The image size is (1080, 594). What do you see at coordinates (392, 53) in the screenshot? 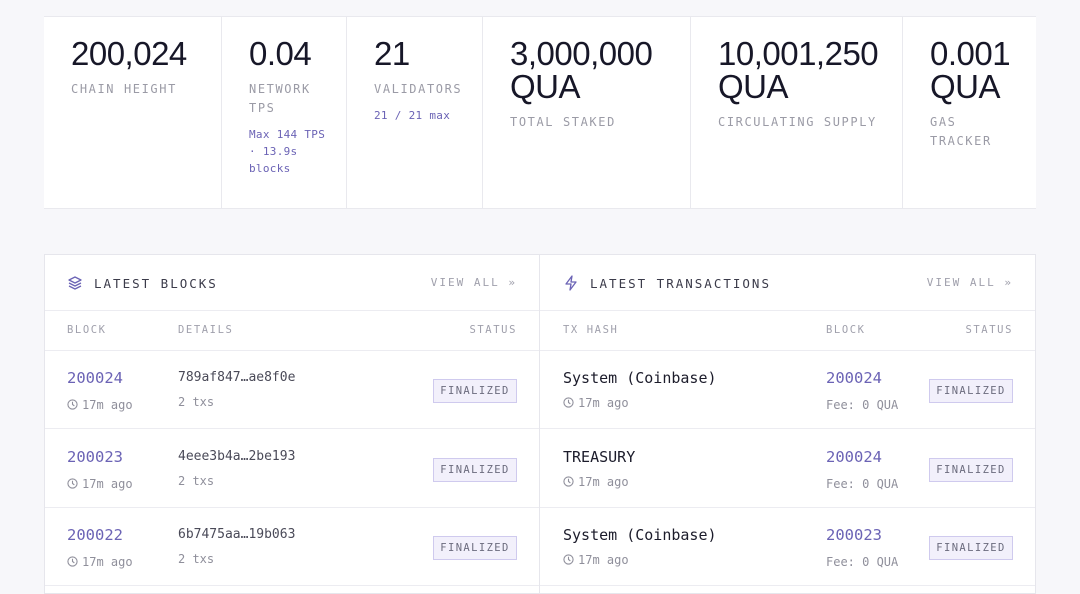
I see `stat-value: 21` at bounding box center [392, 53].